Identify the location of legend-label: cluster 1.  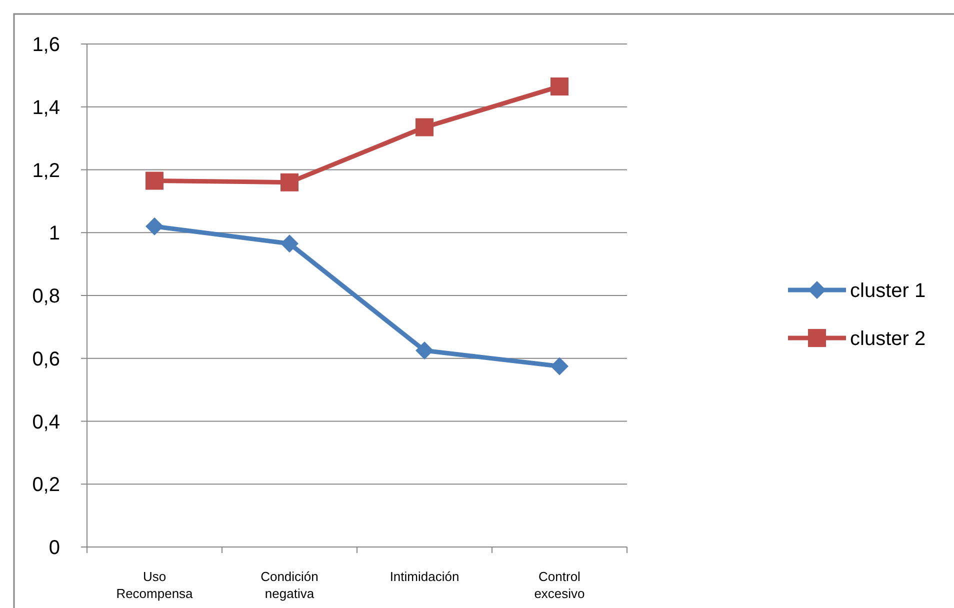
(888, 291).